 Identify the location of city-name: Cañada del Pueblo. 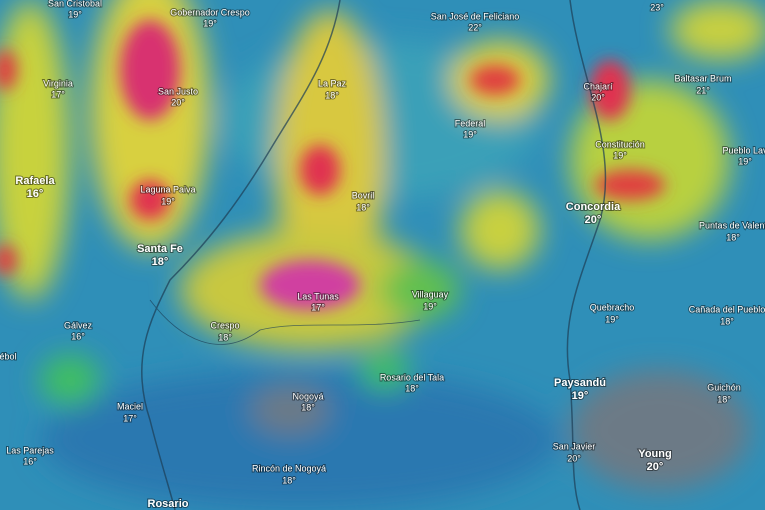
(727, 309).